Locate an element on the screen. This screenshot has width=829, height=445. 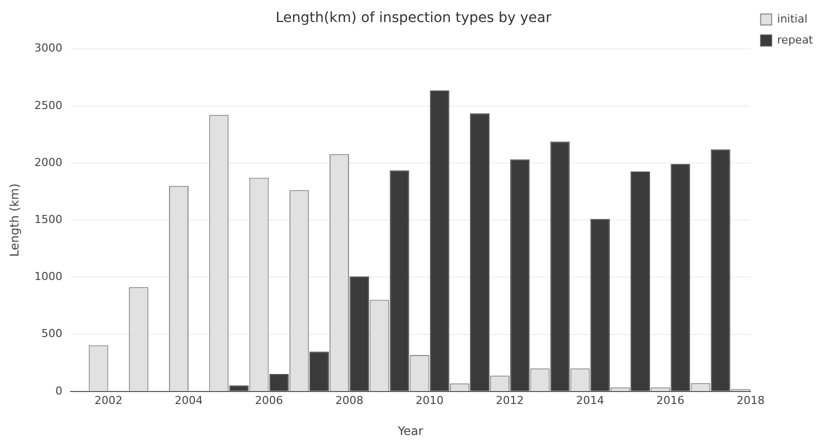
x-tick-label: 2004 is located at coordinates (188, 400).